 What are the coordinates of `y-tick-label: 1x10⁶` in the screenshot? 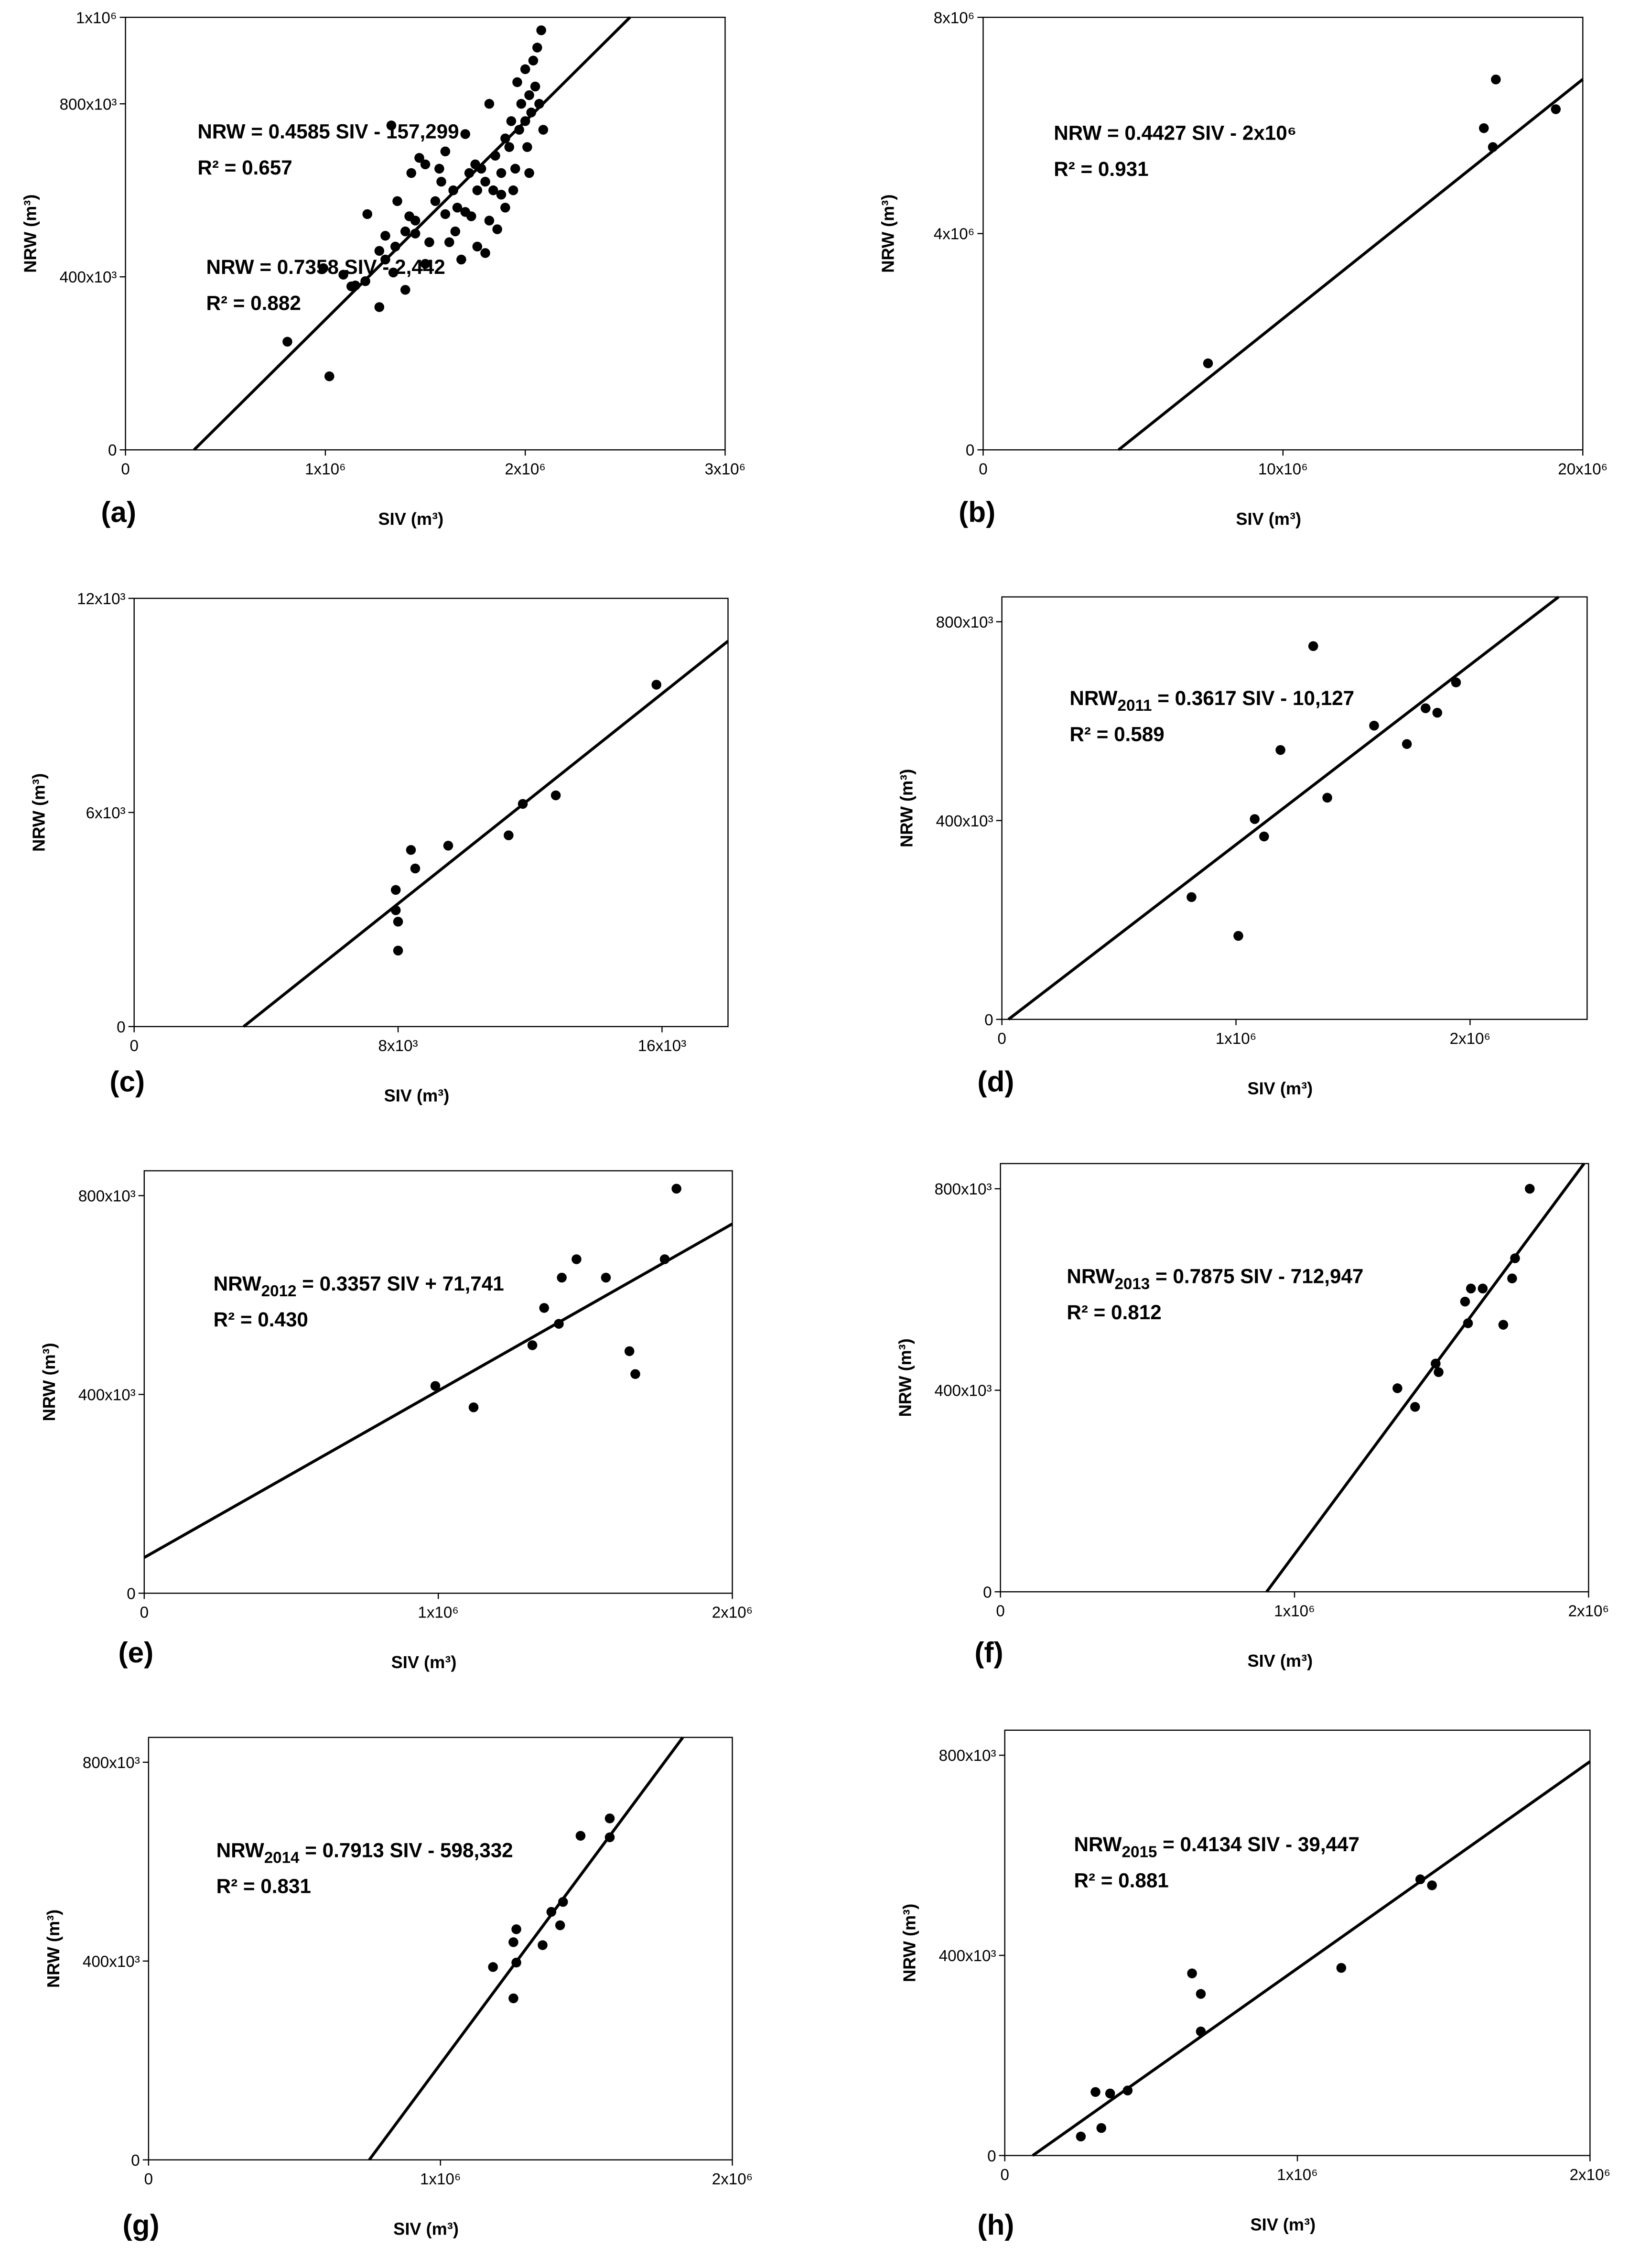 It's located at (96, 18).